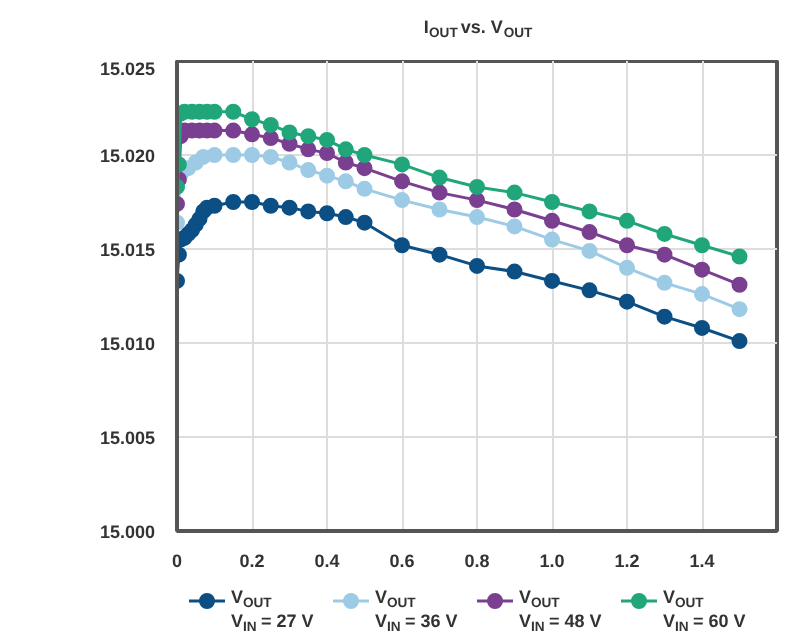  What do you see at coordinates (252, 561) in the screenshot?
I see `x-tick-label: 0.2` at bounding box center [252, 561].